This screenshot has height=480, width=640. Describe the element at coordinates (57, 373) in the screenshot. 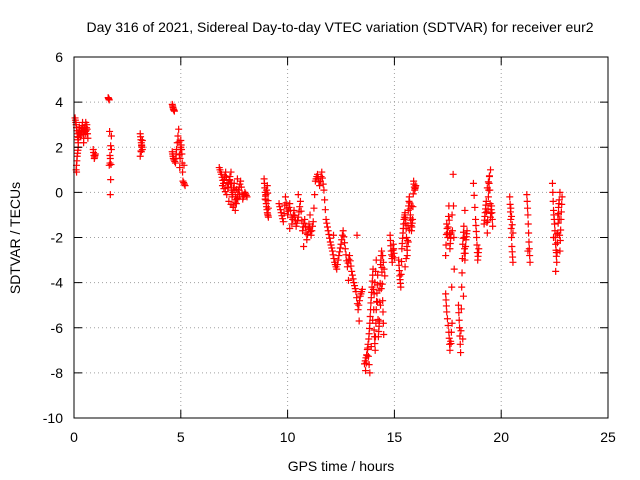

I see `y-tick-label: -8` at that location.